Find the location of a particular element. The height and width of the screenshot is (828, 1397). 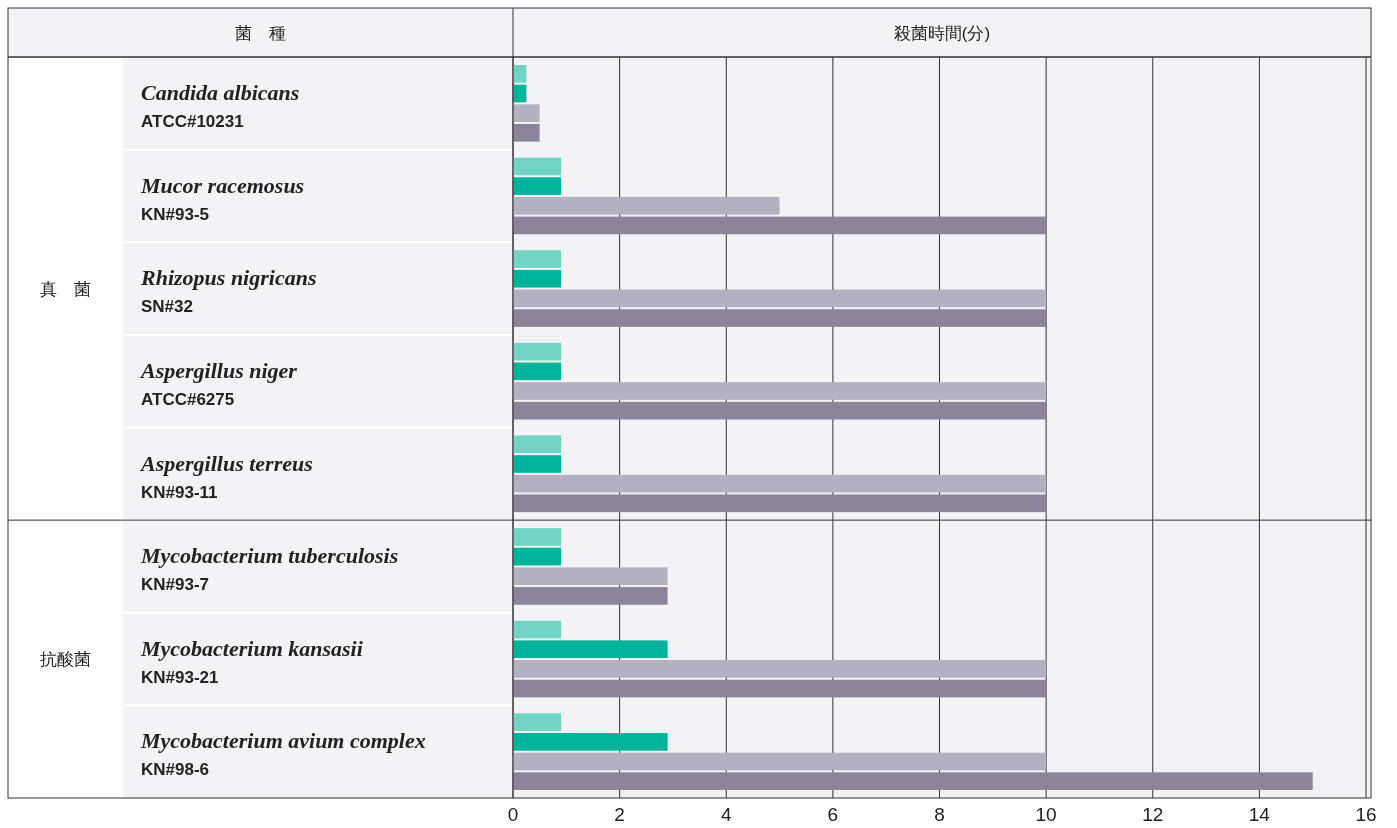

x-tick-label: 14 is located at coordinates (1259, 814).